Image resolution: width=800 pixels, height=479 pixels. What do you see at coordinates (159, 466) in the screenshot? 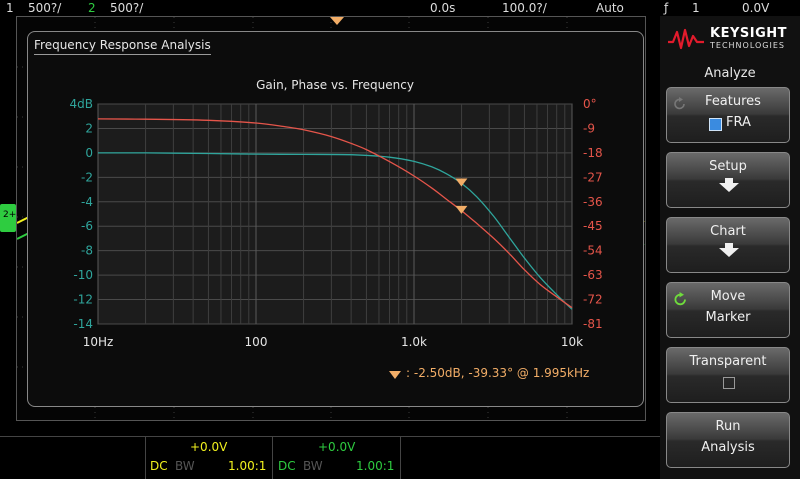
I see `ch1-coupling: DC` at bounding box center [159, 466].